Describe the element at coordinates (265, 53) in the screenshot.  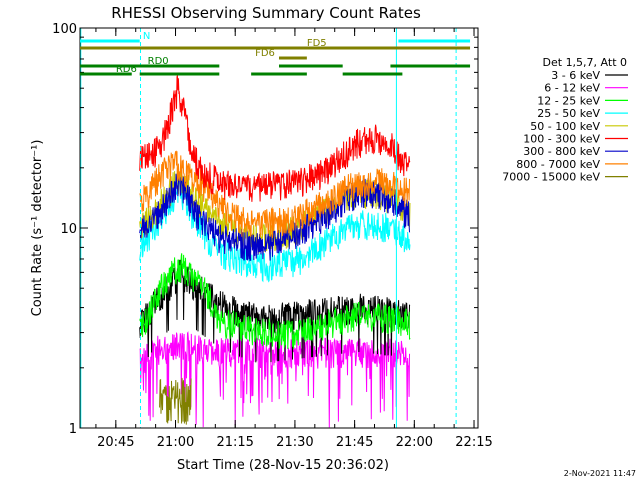
I see `flag-fd6-label: FD6` at that location.